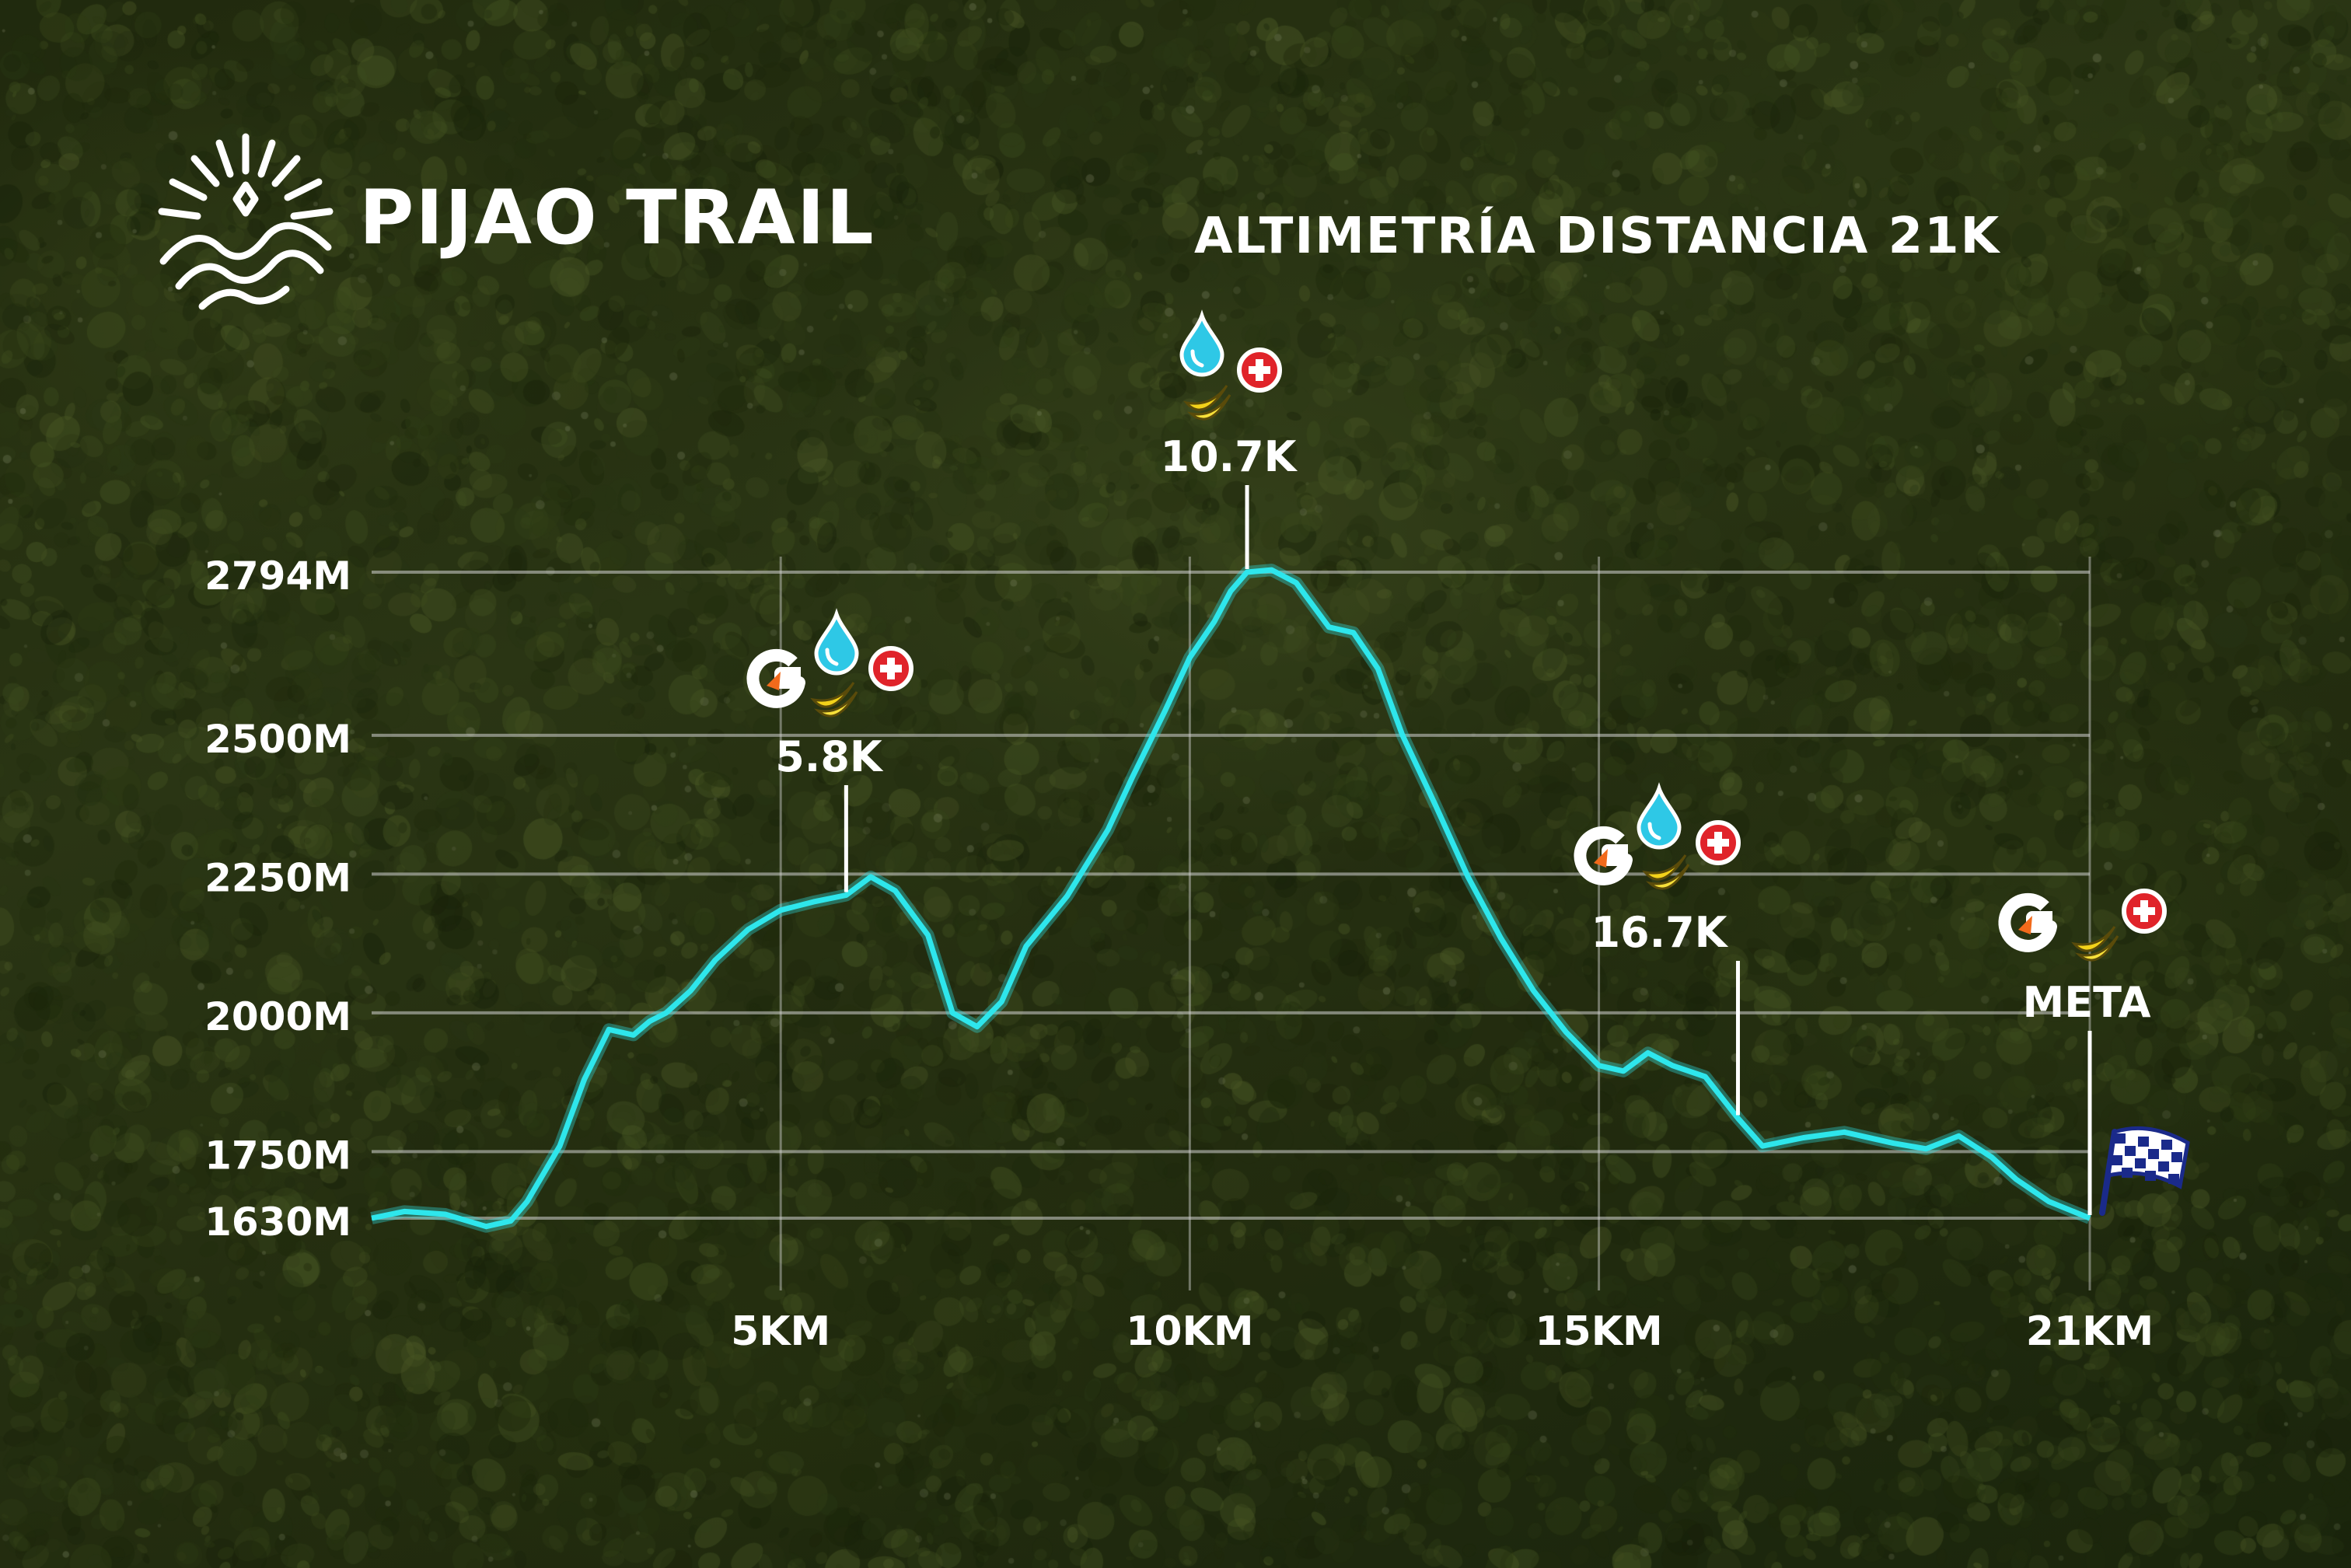 The height and width of the screenshot is (1568, 2351). What do you see at coordinates (277, 1016) in the screenshot?
I see `y-tick-label: 2000M` at bounding box center [277, 1016].